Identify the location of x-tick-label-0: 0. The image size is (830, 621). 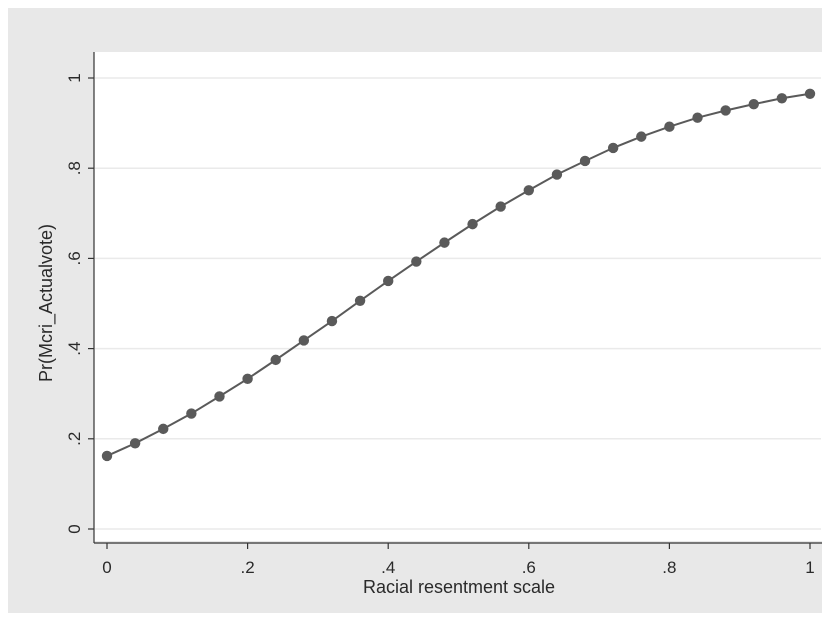
(106, 567).